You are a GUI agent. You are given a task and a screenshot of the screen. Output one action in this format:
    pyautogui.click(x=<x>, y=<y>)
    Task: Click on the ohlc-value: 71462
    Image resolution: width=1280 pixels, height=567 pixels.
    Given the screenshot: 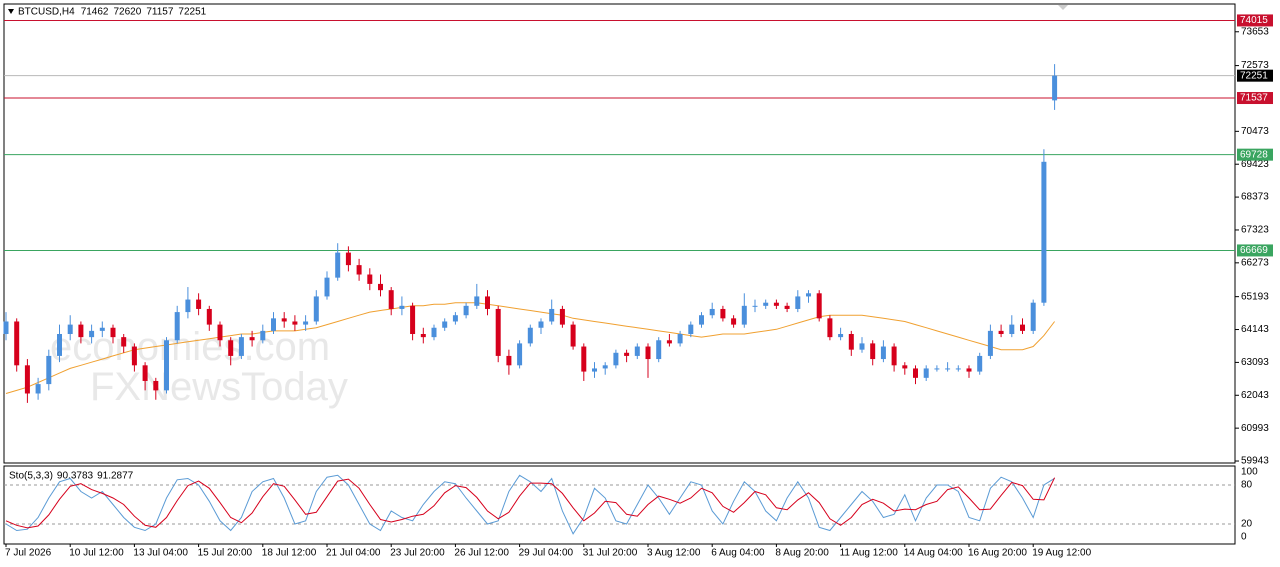 What is the action you would take?
    pyautogui.click(x=95, y=12)
    